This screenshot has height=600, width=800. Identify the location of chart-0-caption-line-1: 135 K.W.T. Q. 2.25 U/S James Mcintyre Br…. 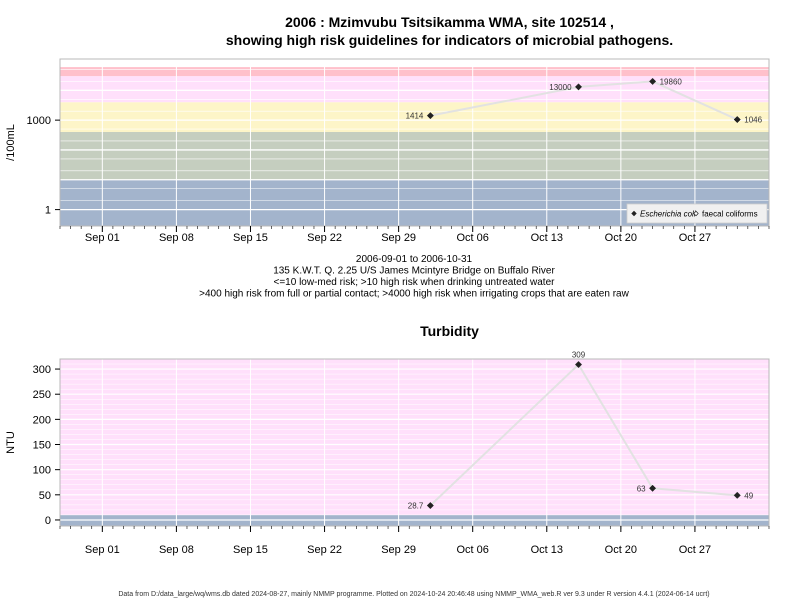
(414, 271).